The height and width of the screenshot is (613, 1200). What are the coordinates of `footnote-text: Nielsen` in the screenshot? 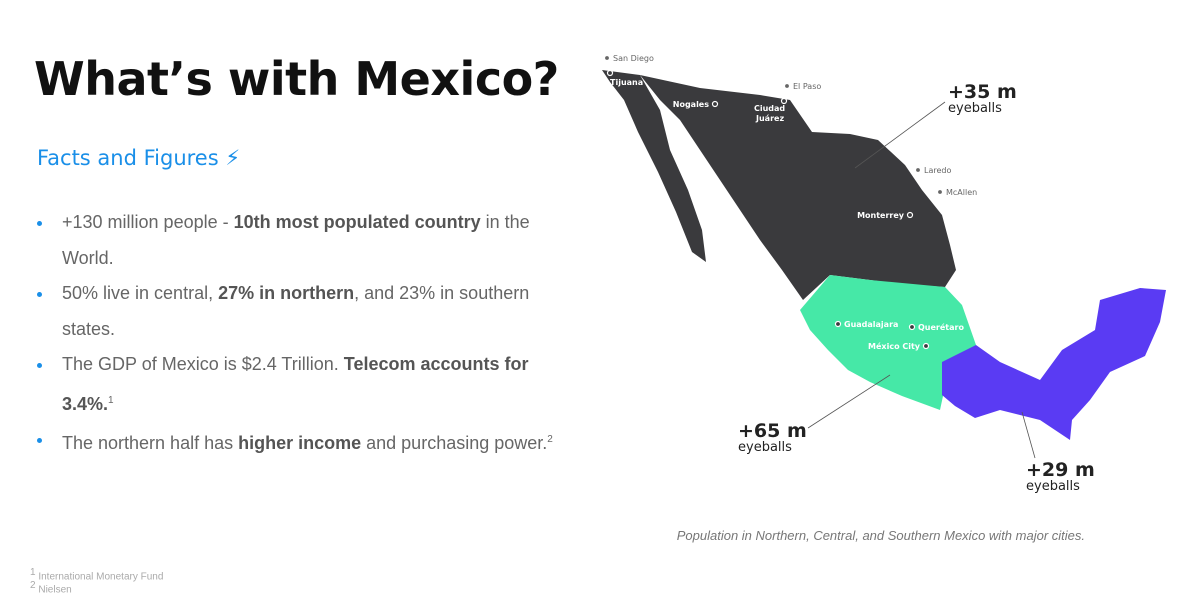 It's located at (55, 590).